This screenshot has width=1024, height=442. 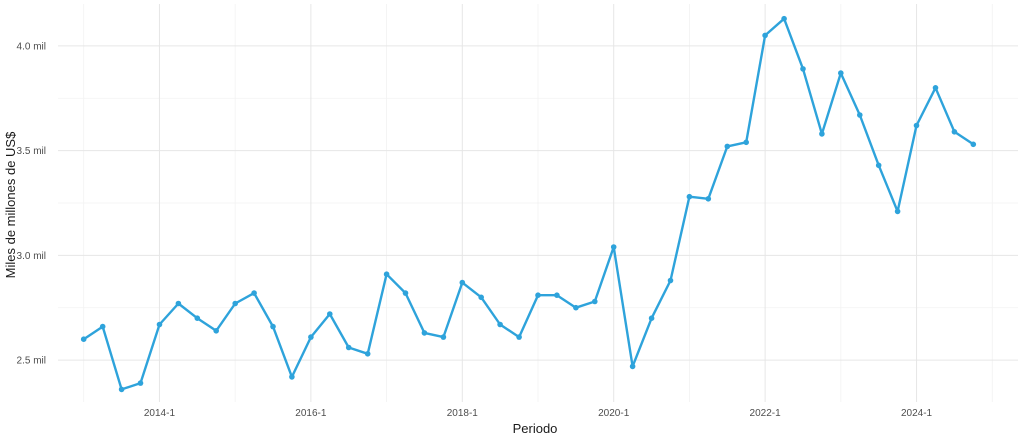 I want to click on x-axis-tick-labels: 2014-1 2016-1 2018-1 2020-1 2022-1 2024-1, so click(x=538, y=413).